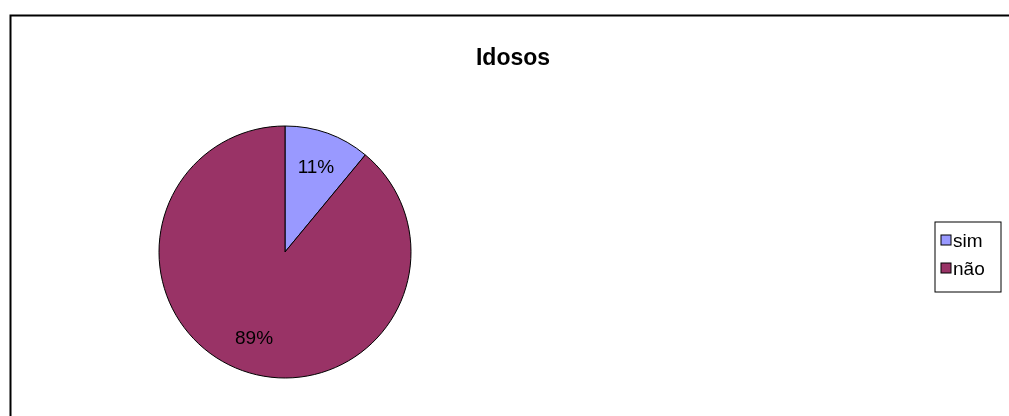 The image size is (1009, 416). What do you see at coordinates (968, 240) in the screenshot?
I see `legend-label: sim` at bounding box center [968, 240].